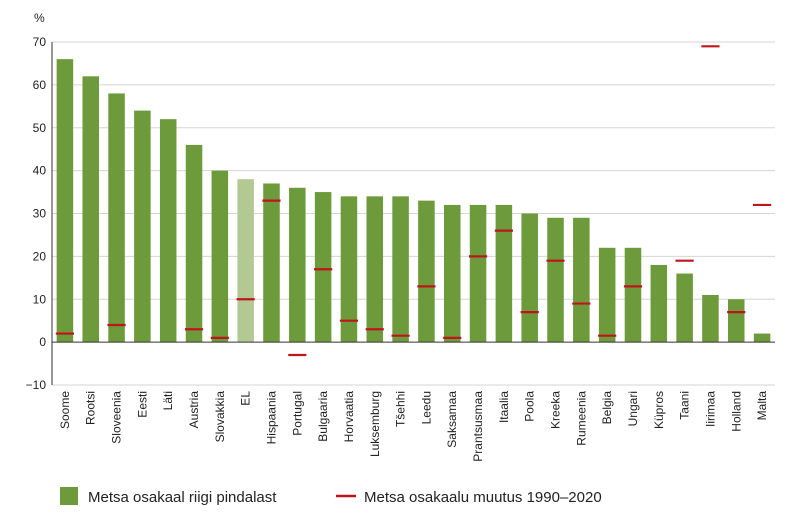  I want to click on y-tick-label: −10, so click(36, 385).